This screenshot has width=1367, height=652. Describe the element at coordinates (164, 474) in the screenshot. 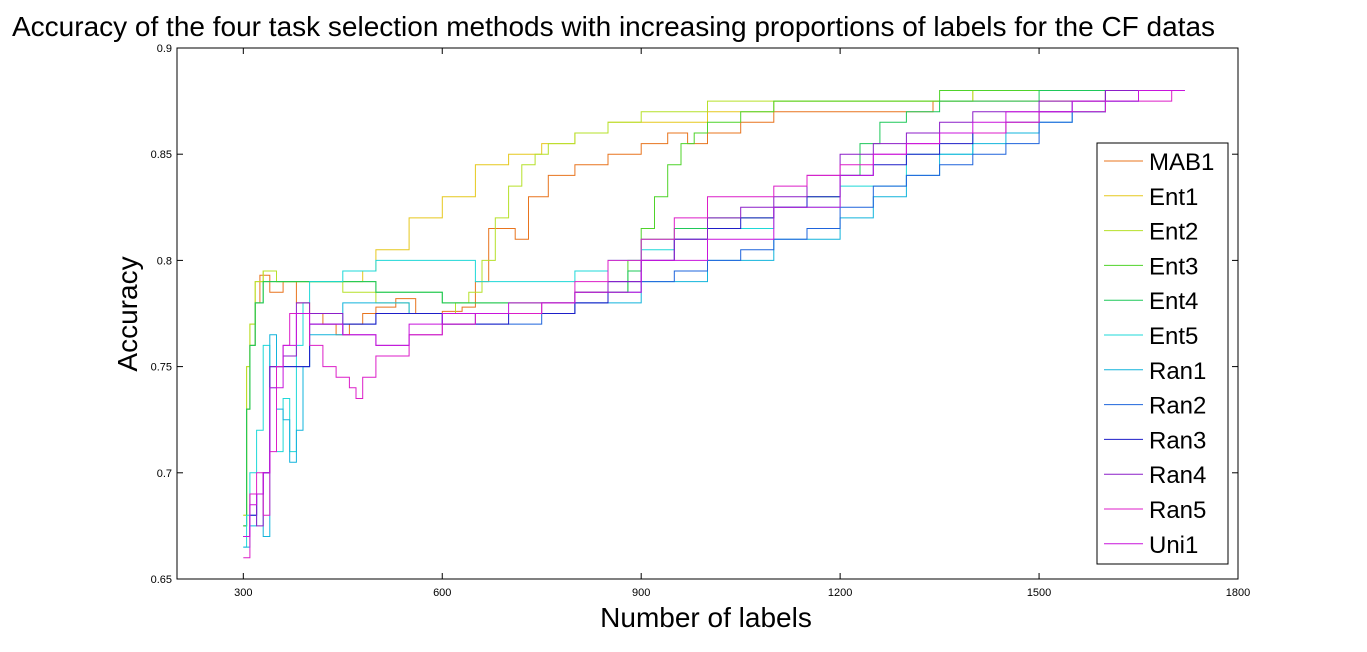

I see `y-tick-label: 0.7` at that location.